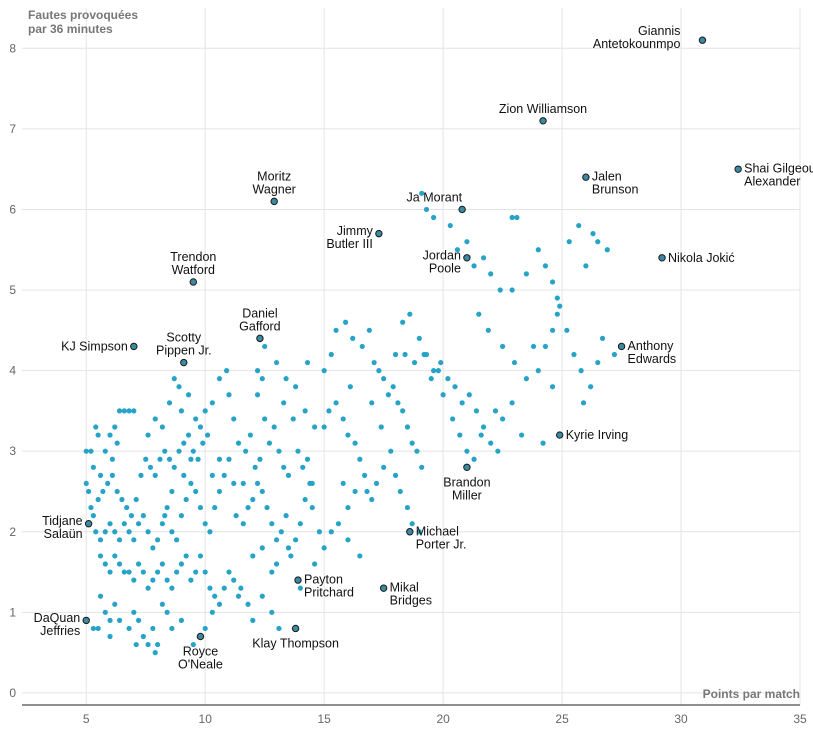 This screenshot has width=813, height=733. What do you see at coordinates (193, 257) in the screenshot?
I see `player-name-label: Trendon` at bounding box center [193, 257].